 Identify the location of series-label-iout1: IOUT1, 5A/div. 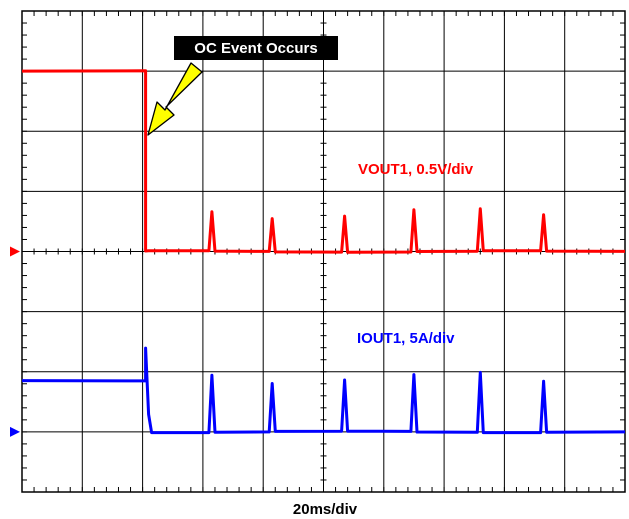
(406, 338).